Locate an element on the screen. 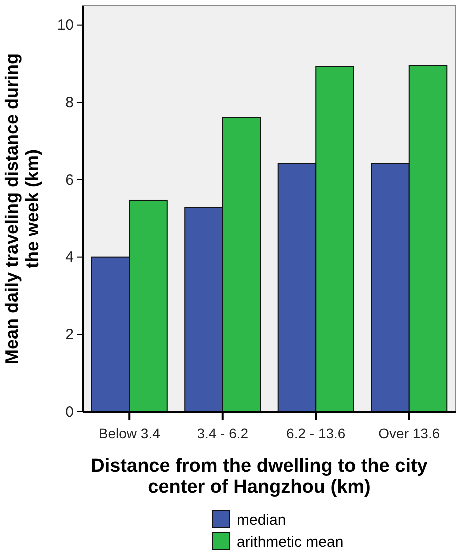 The image size is (460, 555). y-tick-label: 10 is located at coordinates (65, 25).